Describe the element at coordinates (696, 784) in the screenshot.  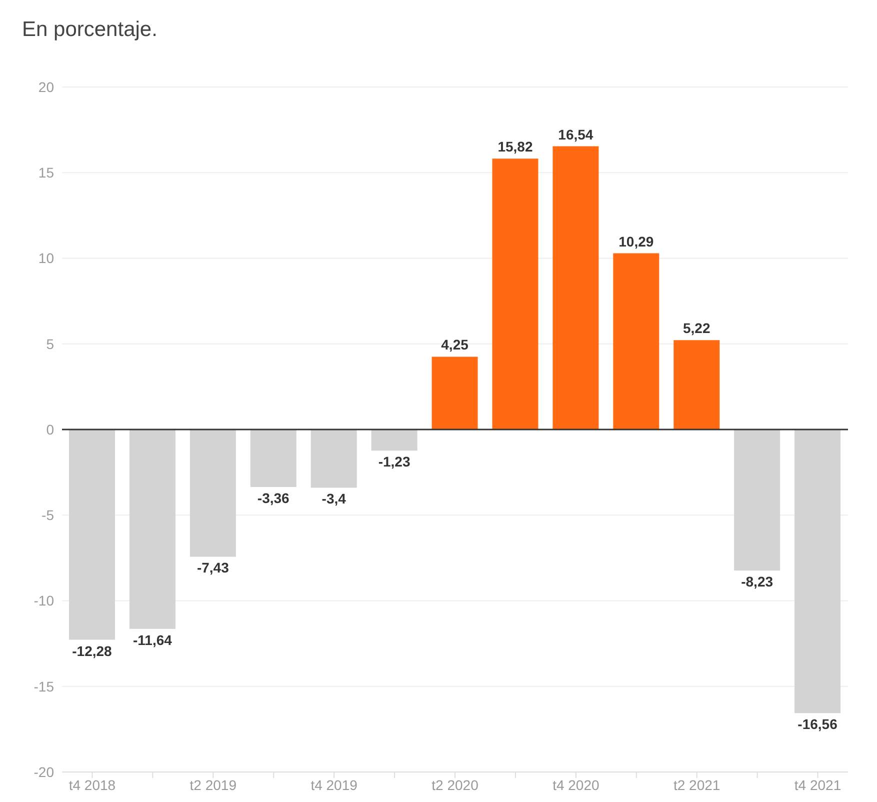
I see `x-tick-label: t2 2021` at that location.